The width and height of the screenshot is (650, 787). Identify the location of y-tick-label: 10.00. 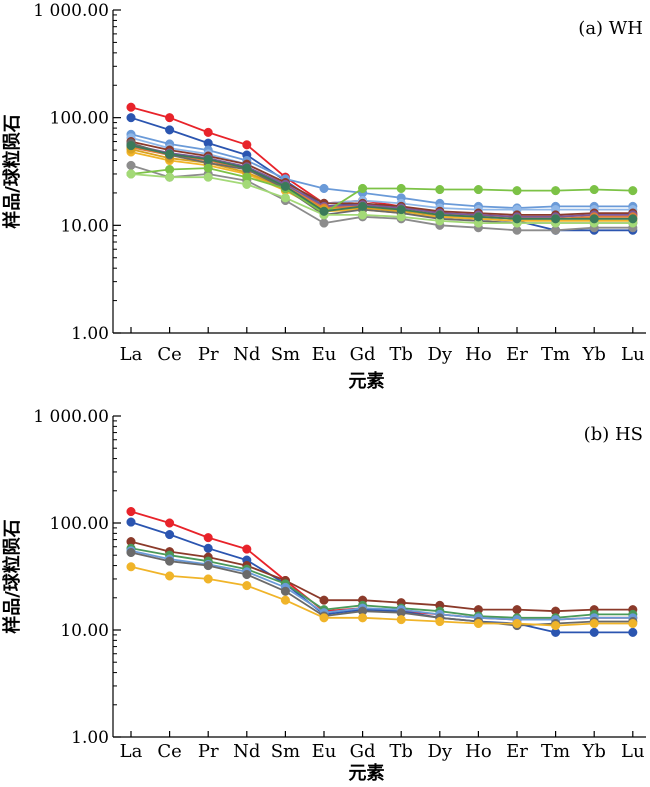
(84, 631).